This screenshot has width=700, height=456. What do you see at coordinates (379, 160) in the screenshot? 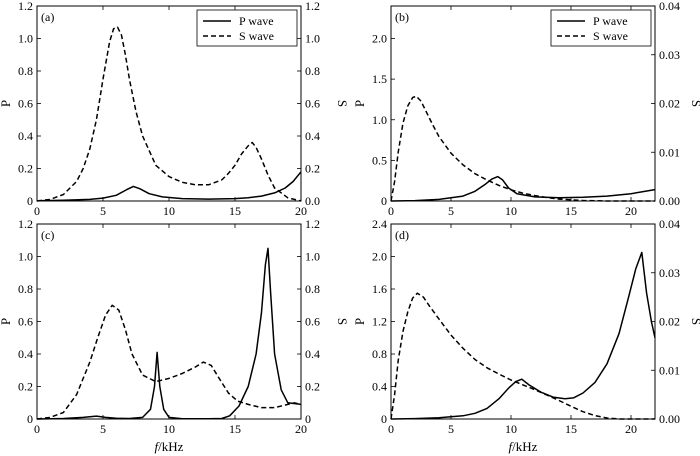
I see `y-left-tick-label: 0.5` at bounding box center [379, 160].